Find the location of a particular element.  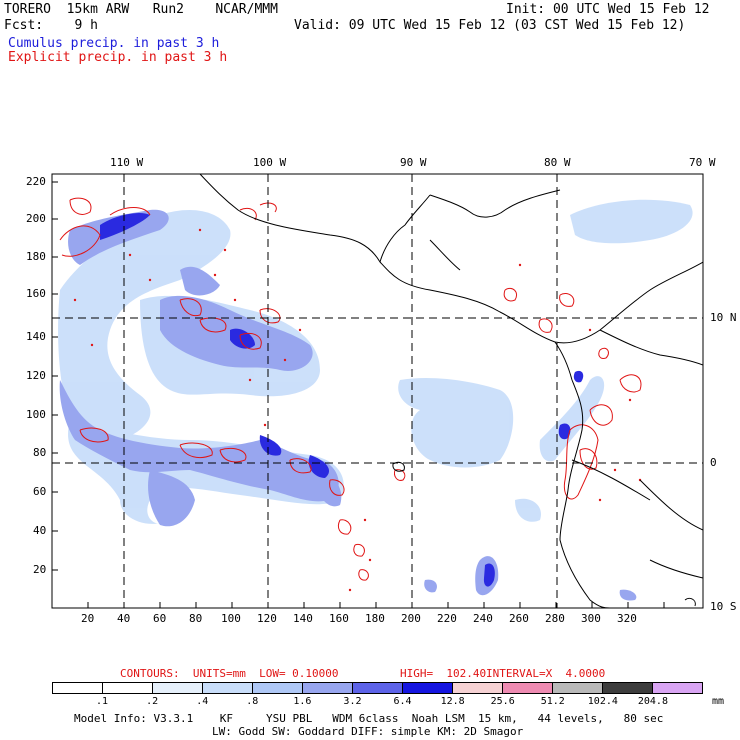

y-tick: 140 is located at coordinates (36, 336).